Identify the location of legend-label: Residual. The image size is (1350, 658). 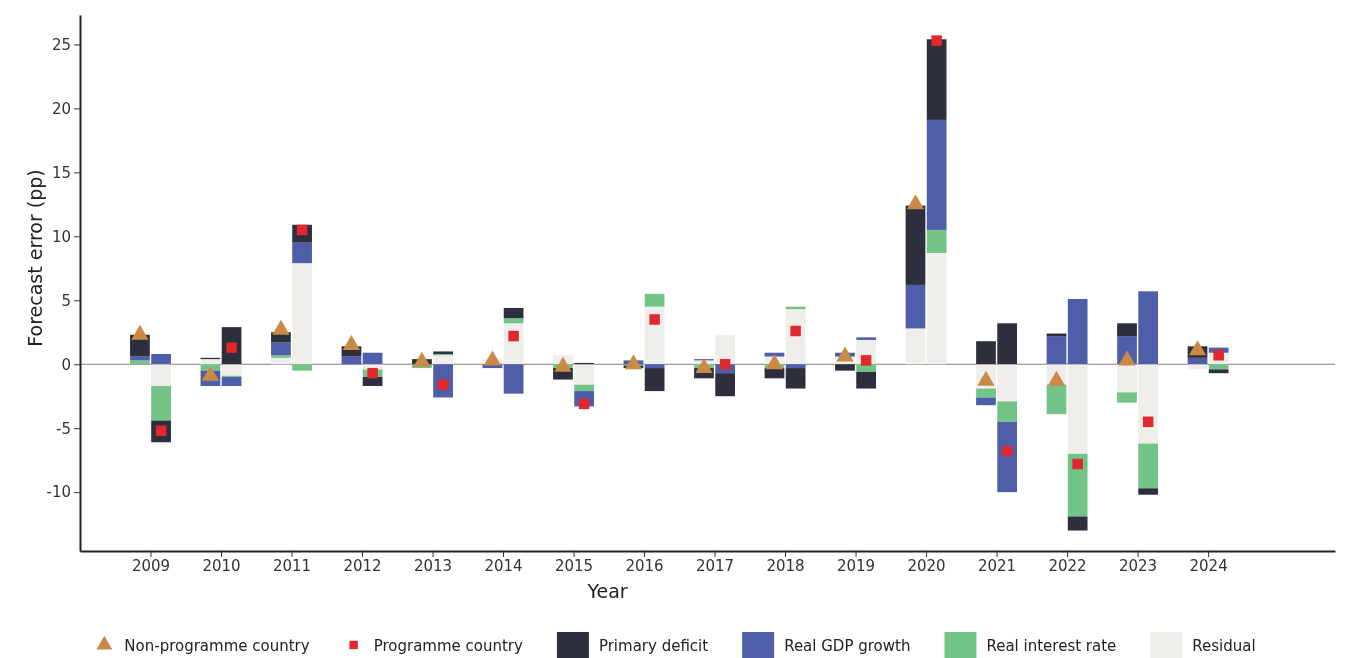
(1224, 646).